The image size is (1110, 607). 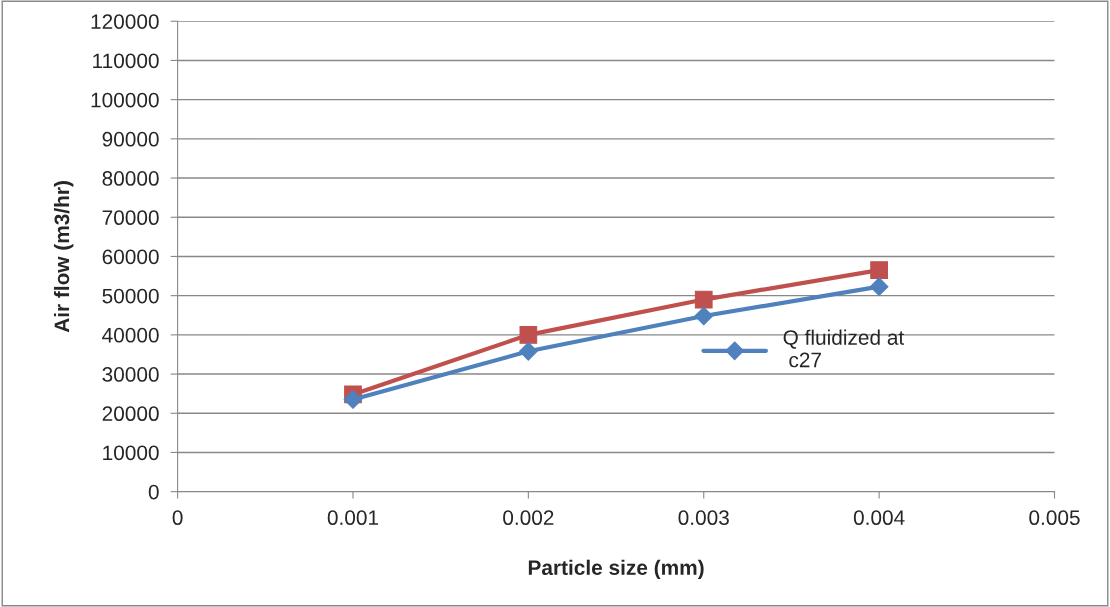 I want to click on y-tick-label: 60000, so click(x=130, y=257).